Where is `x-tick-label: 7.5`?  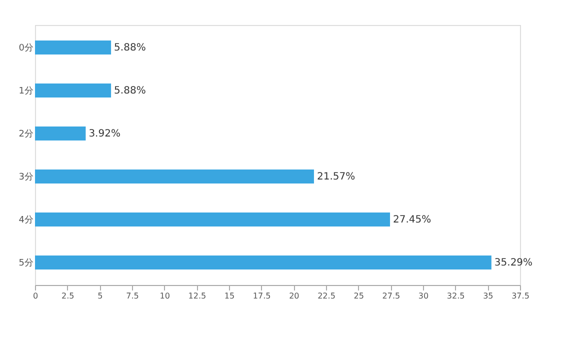
x-tick-label: 7.5 is located at coordinates (132, 296).